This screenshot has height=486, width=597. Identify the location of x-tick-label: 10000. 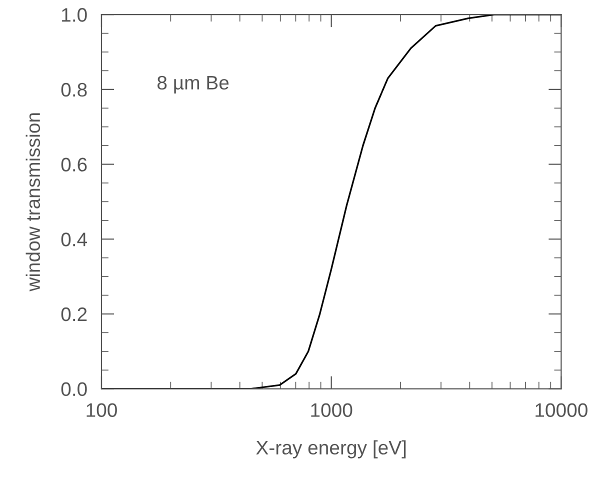
(562, 410).